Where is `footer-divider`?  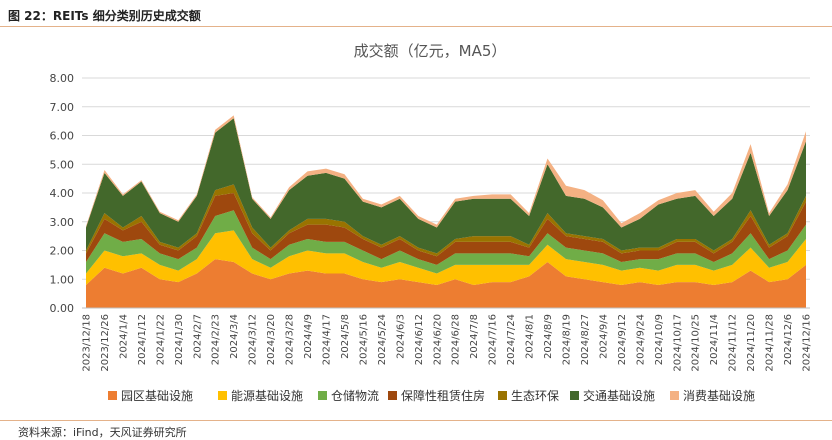
footer-divider is located at coordinates (416, 420).